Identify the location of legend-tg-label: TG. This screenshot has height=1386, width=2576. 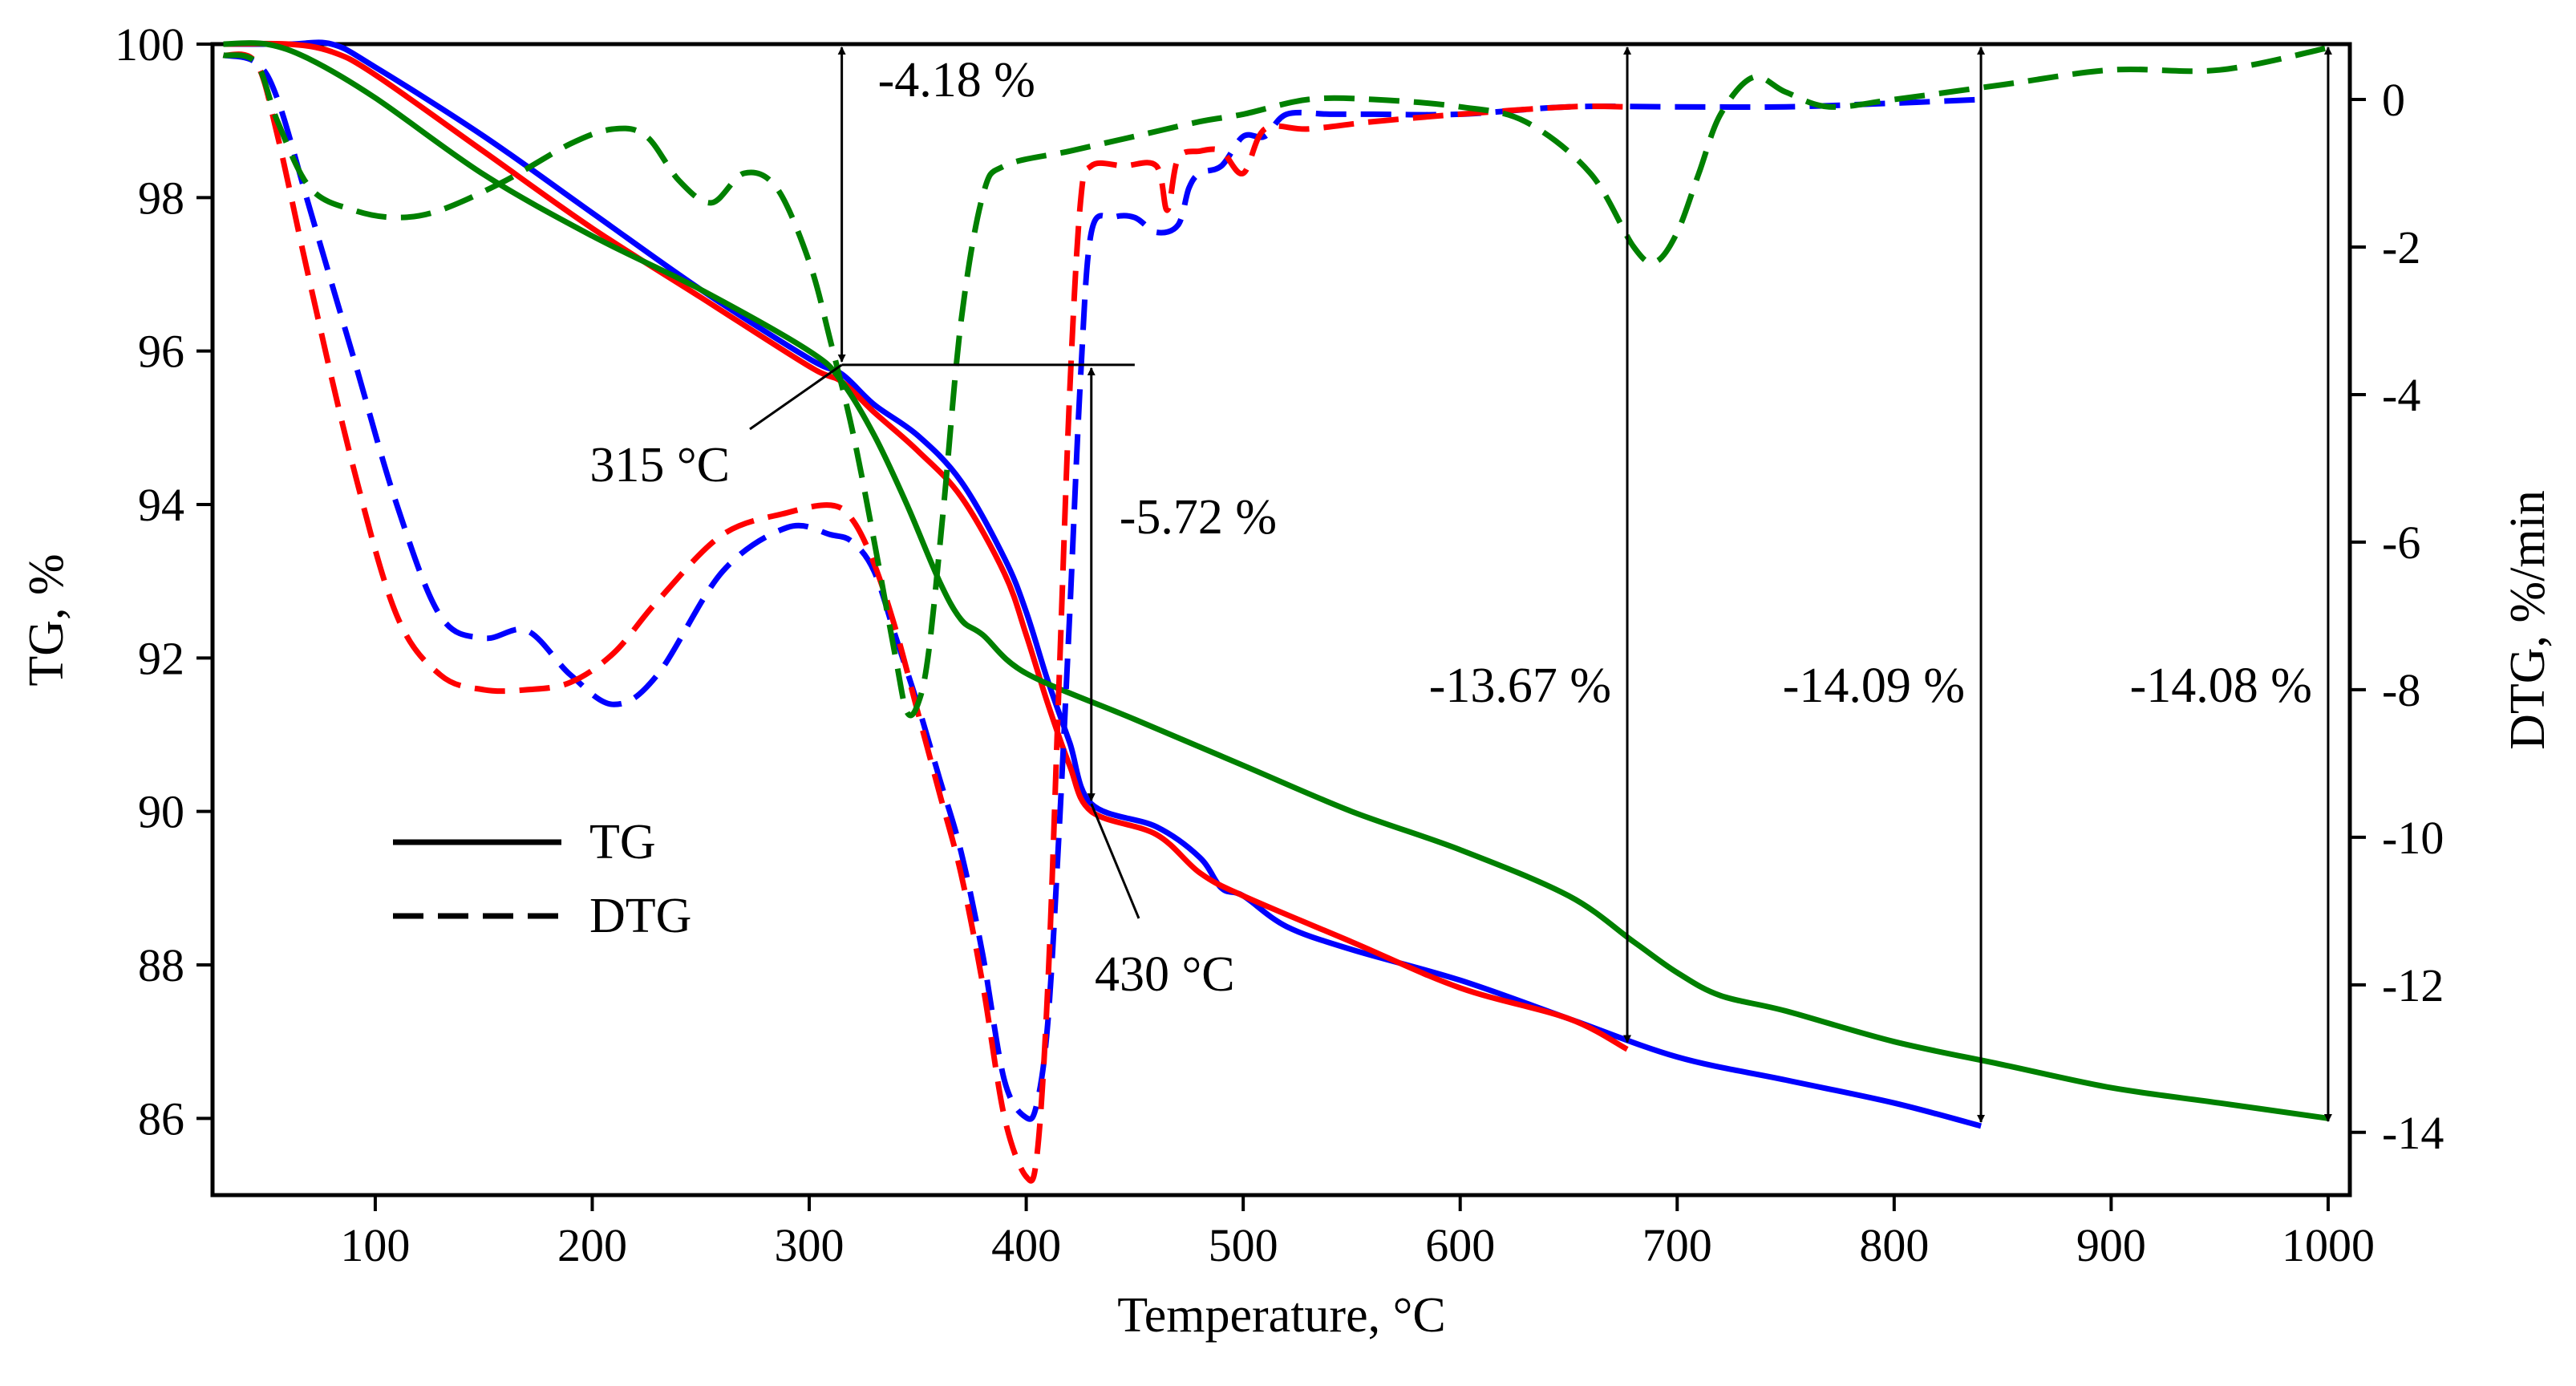
(622, 842).